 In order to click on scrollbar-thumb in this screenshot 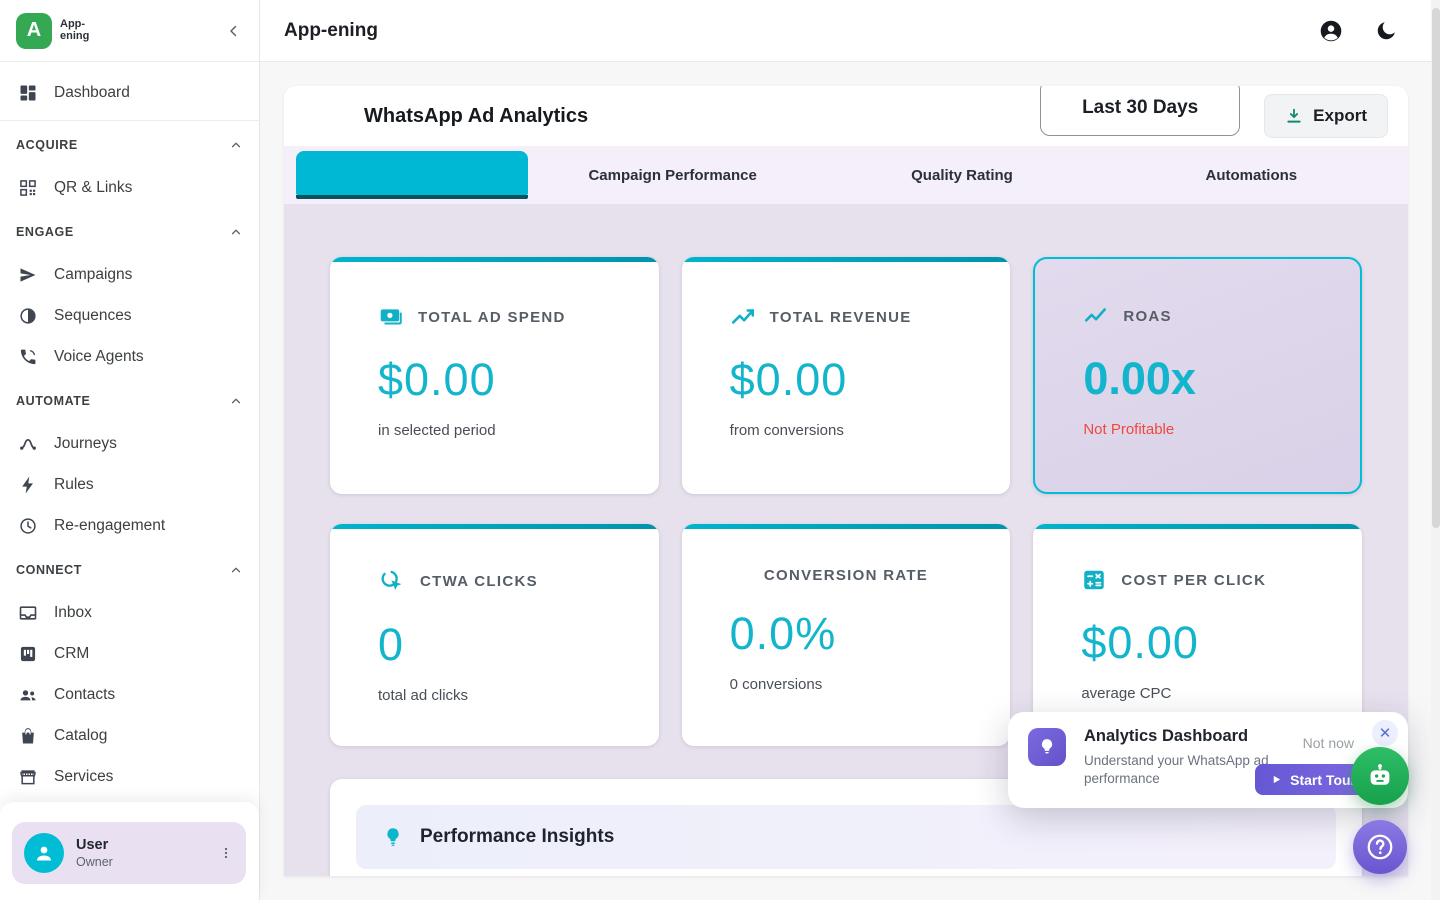, I will do `click(1435, 268)`.